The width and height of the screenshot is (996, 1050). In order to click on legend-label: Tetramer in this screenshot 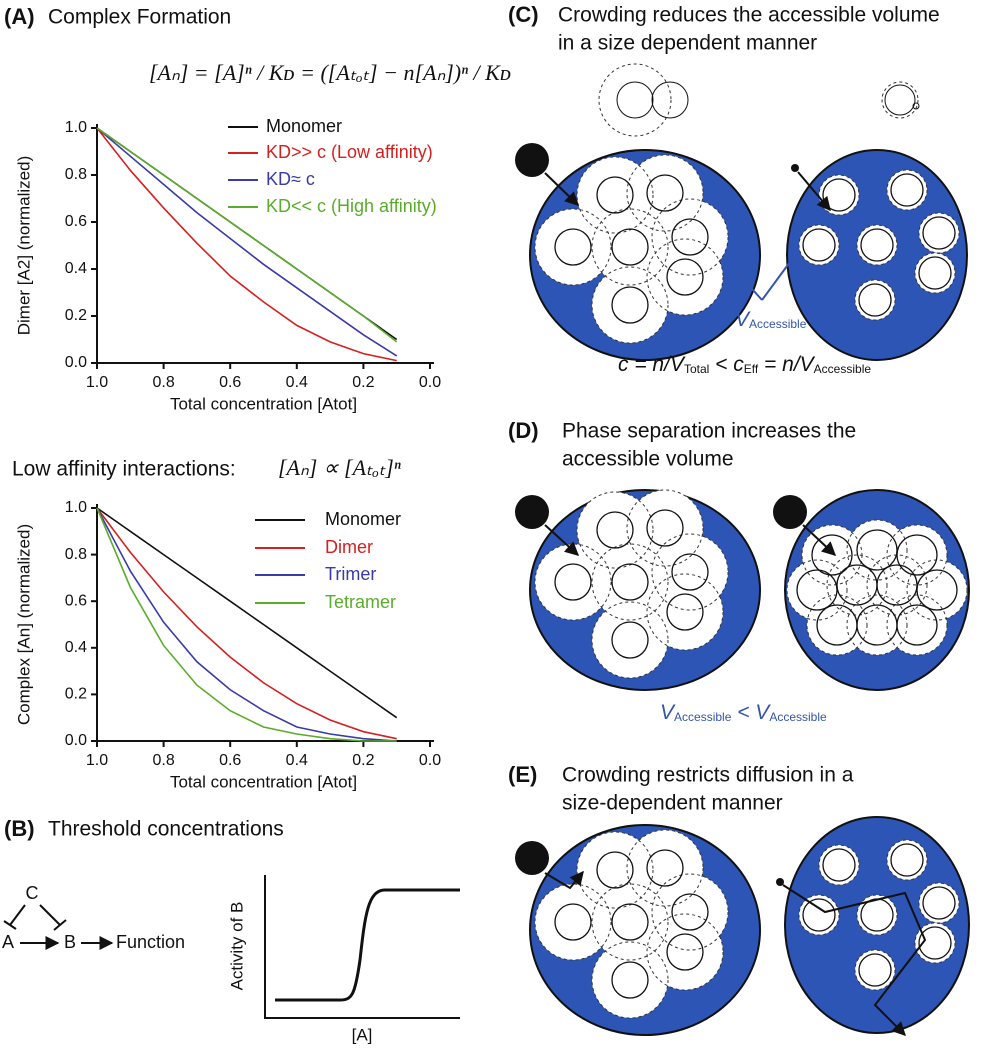, I will do `click(360, 602)`.